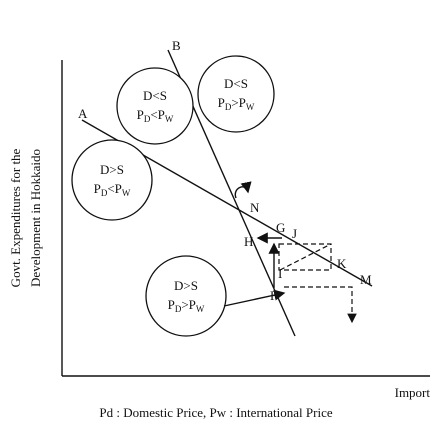  What do you see at coordinates (308, 251) in the screenshot?
I see `point-labels: N G J H I K F M` at bounding box center [308, 251].